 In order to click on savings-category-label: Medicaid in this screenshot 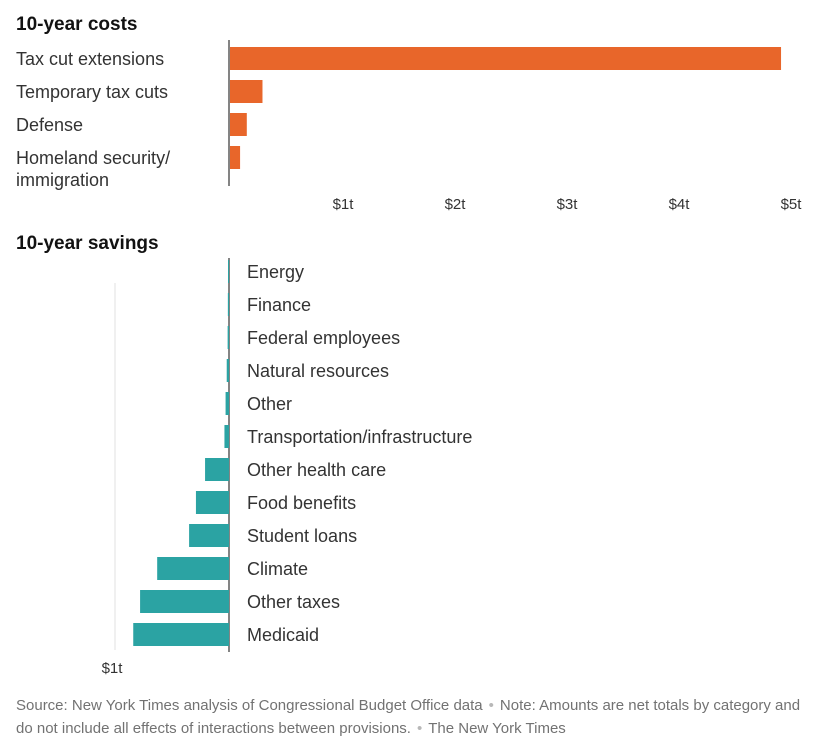, I will do `click(283, 635)`.